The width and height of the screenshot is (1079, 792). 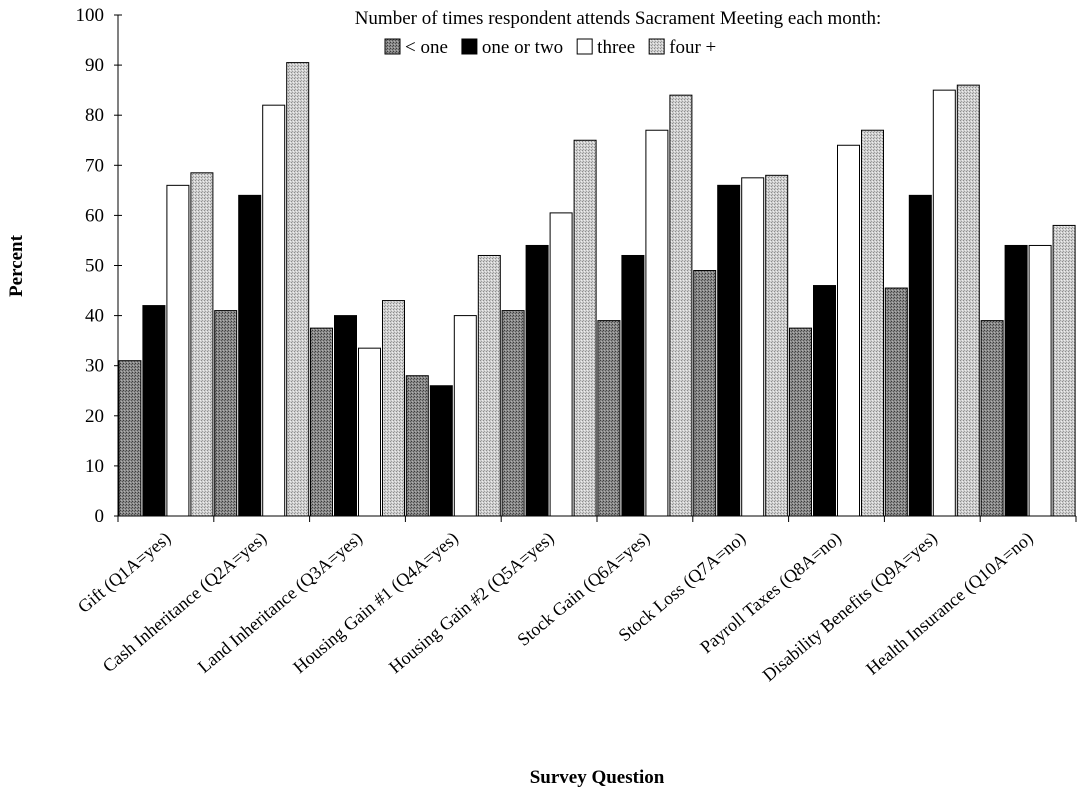 What do you see at coordinates (94, 65) in the screenshot?
I see `y-tick-label: 90` at bounding box center [94, 65].